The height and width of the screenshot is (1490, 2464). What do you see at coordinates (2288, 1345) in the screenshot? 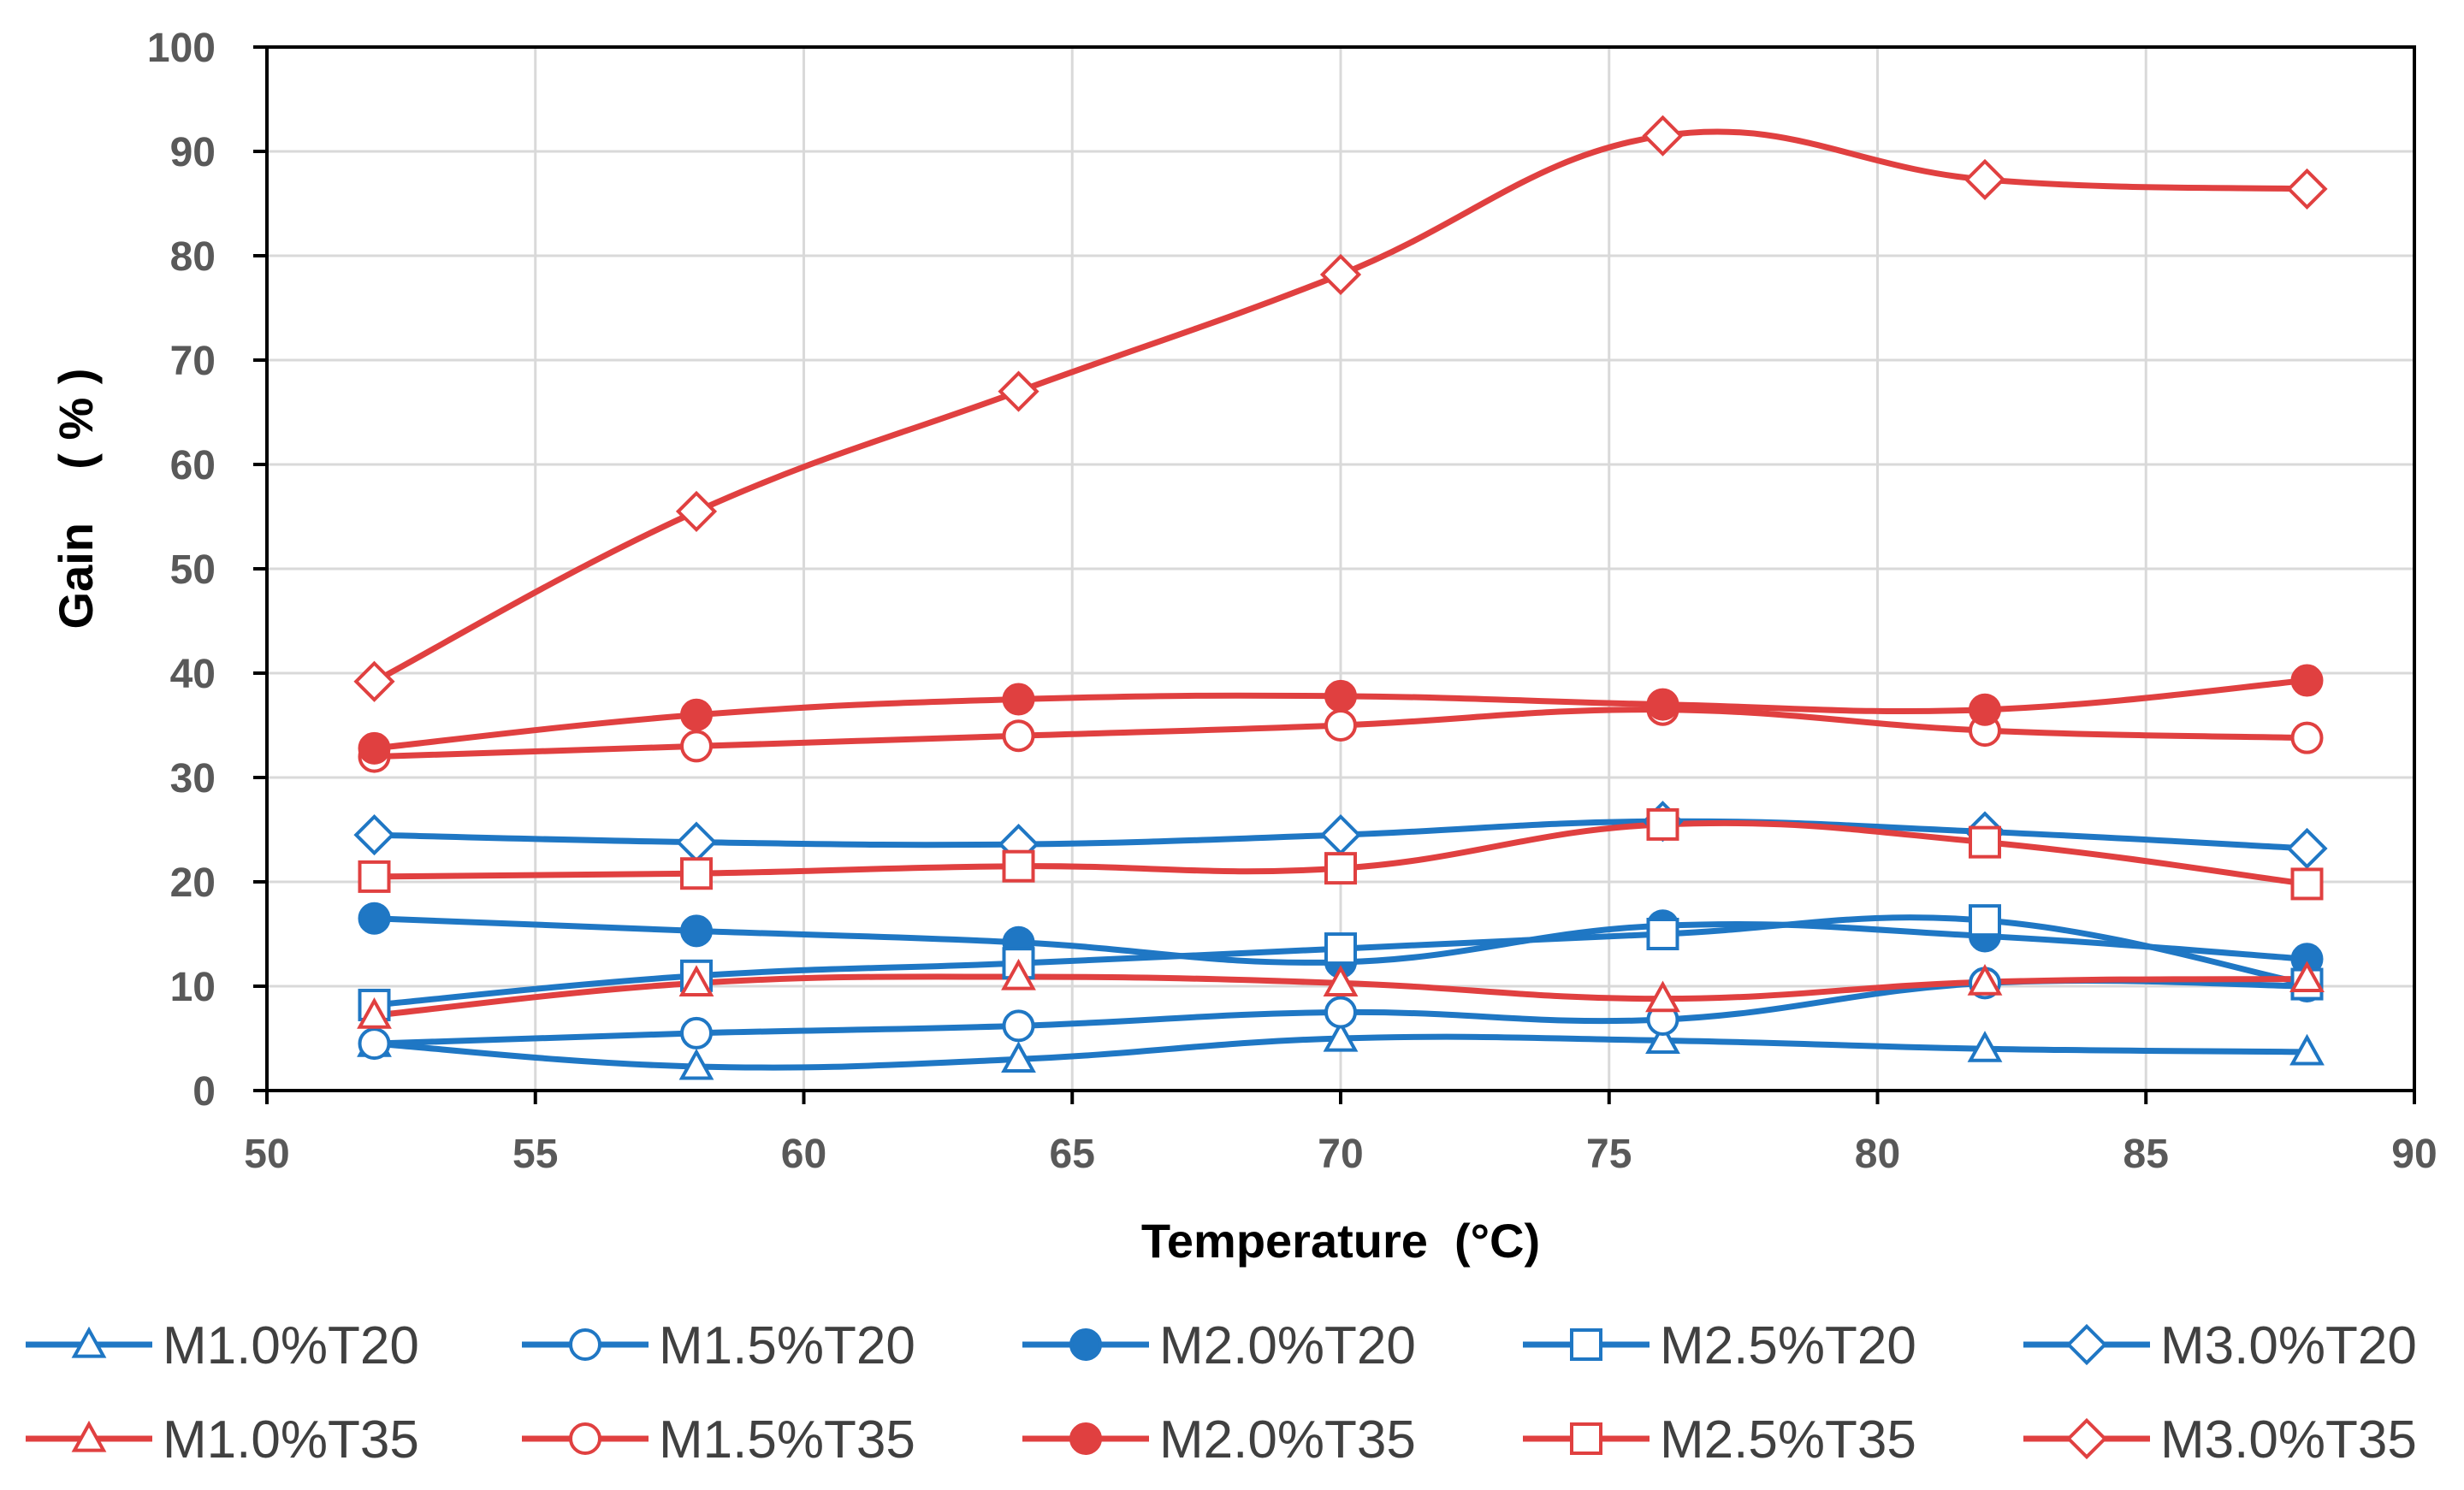
I see `legend-label: M3.0%T20` at bounding box center [2288, 1345].